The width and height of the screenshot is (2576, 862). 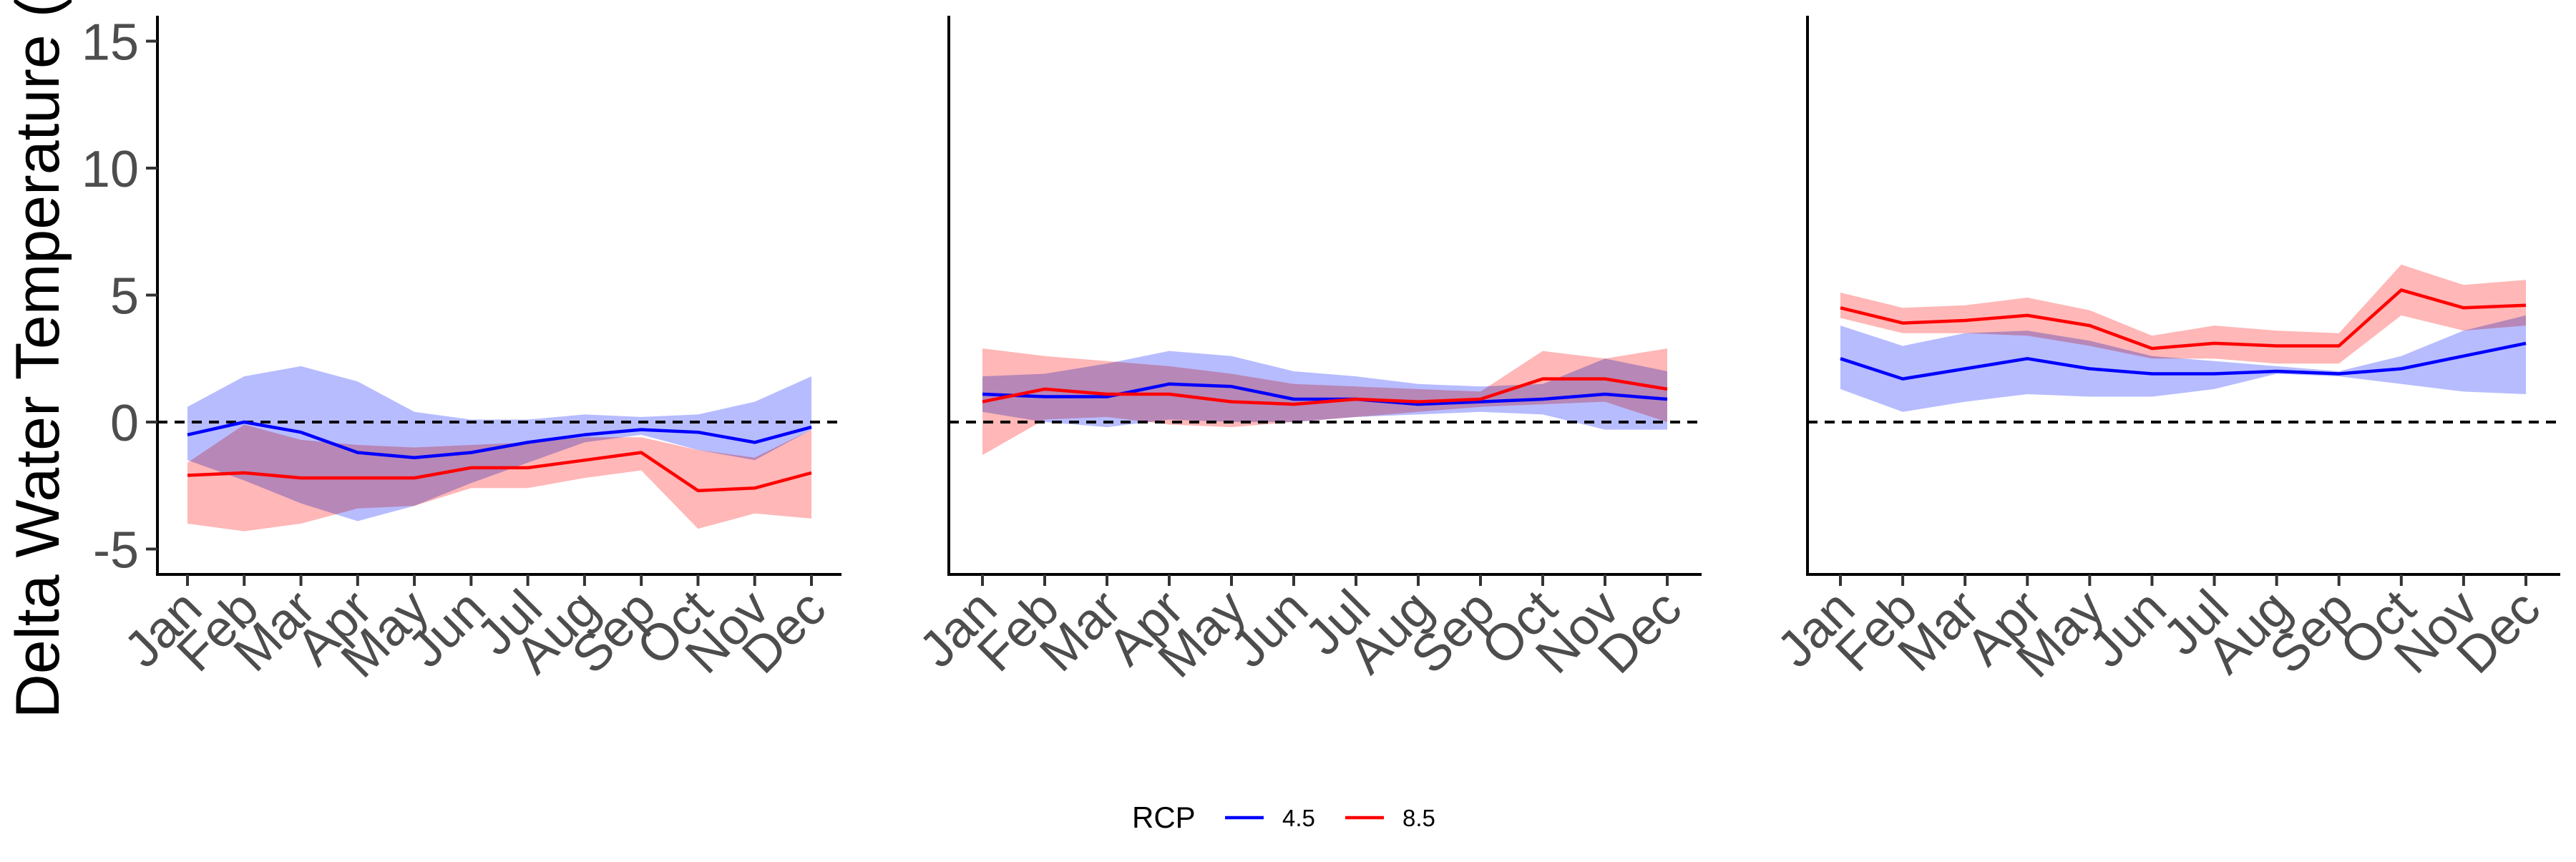 I want to click on y-tick-label: 0, so click(x=124, y=423).